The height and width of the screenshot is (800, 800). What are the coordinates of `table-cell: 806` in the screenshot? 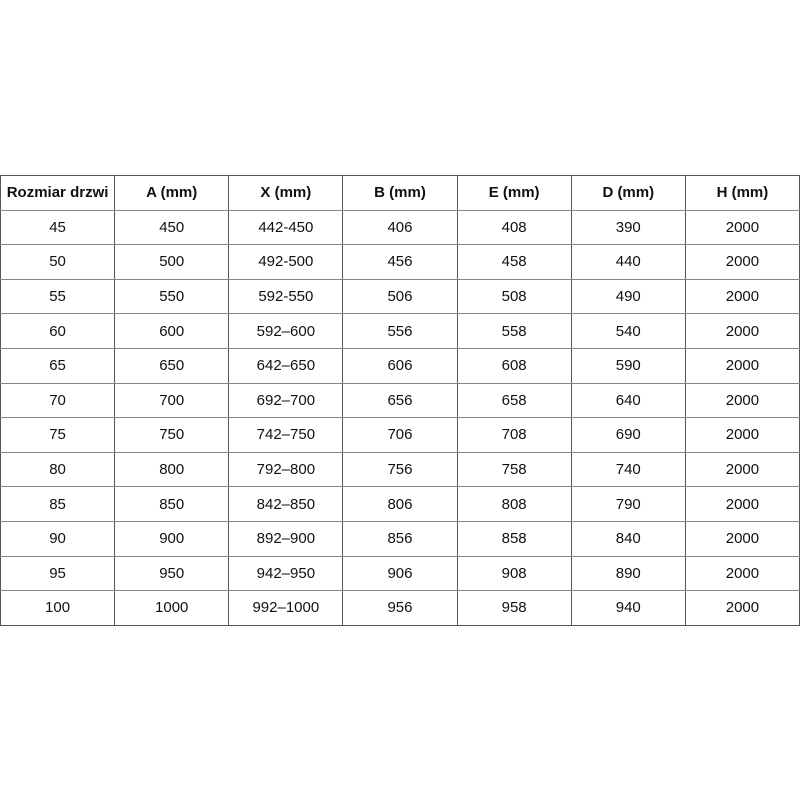 It's located at (400, 504).